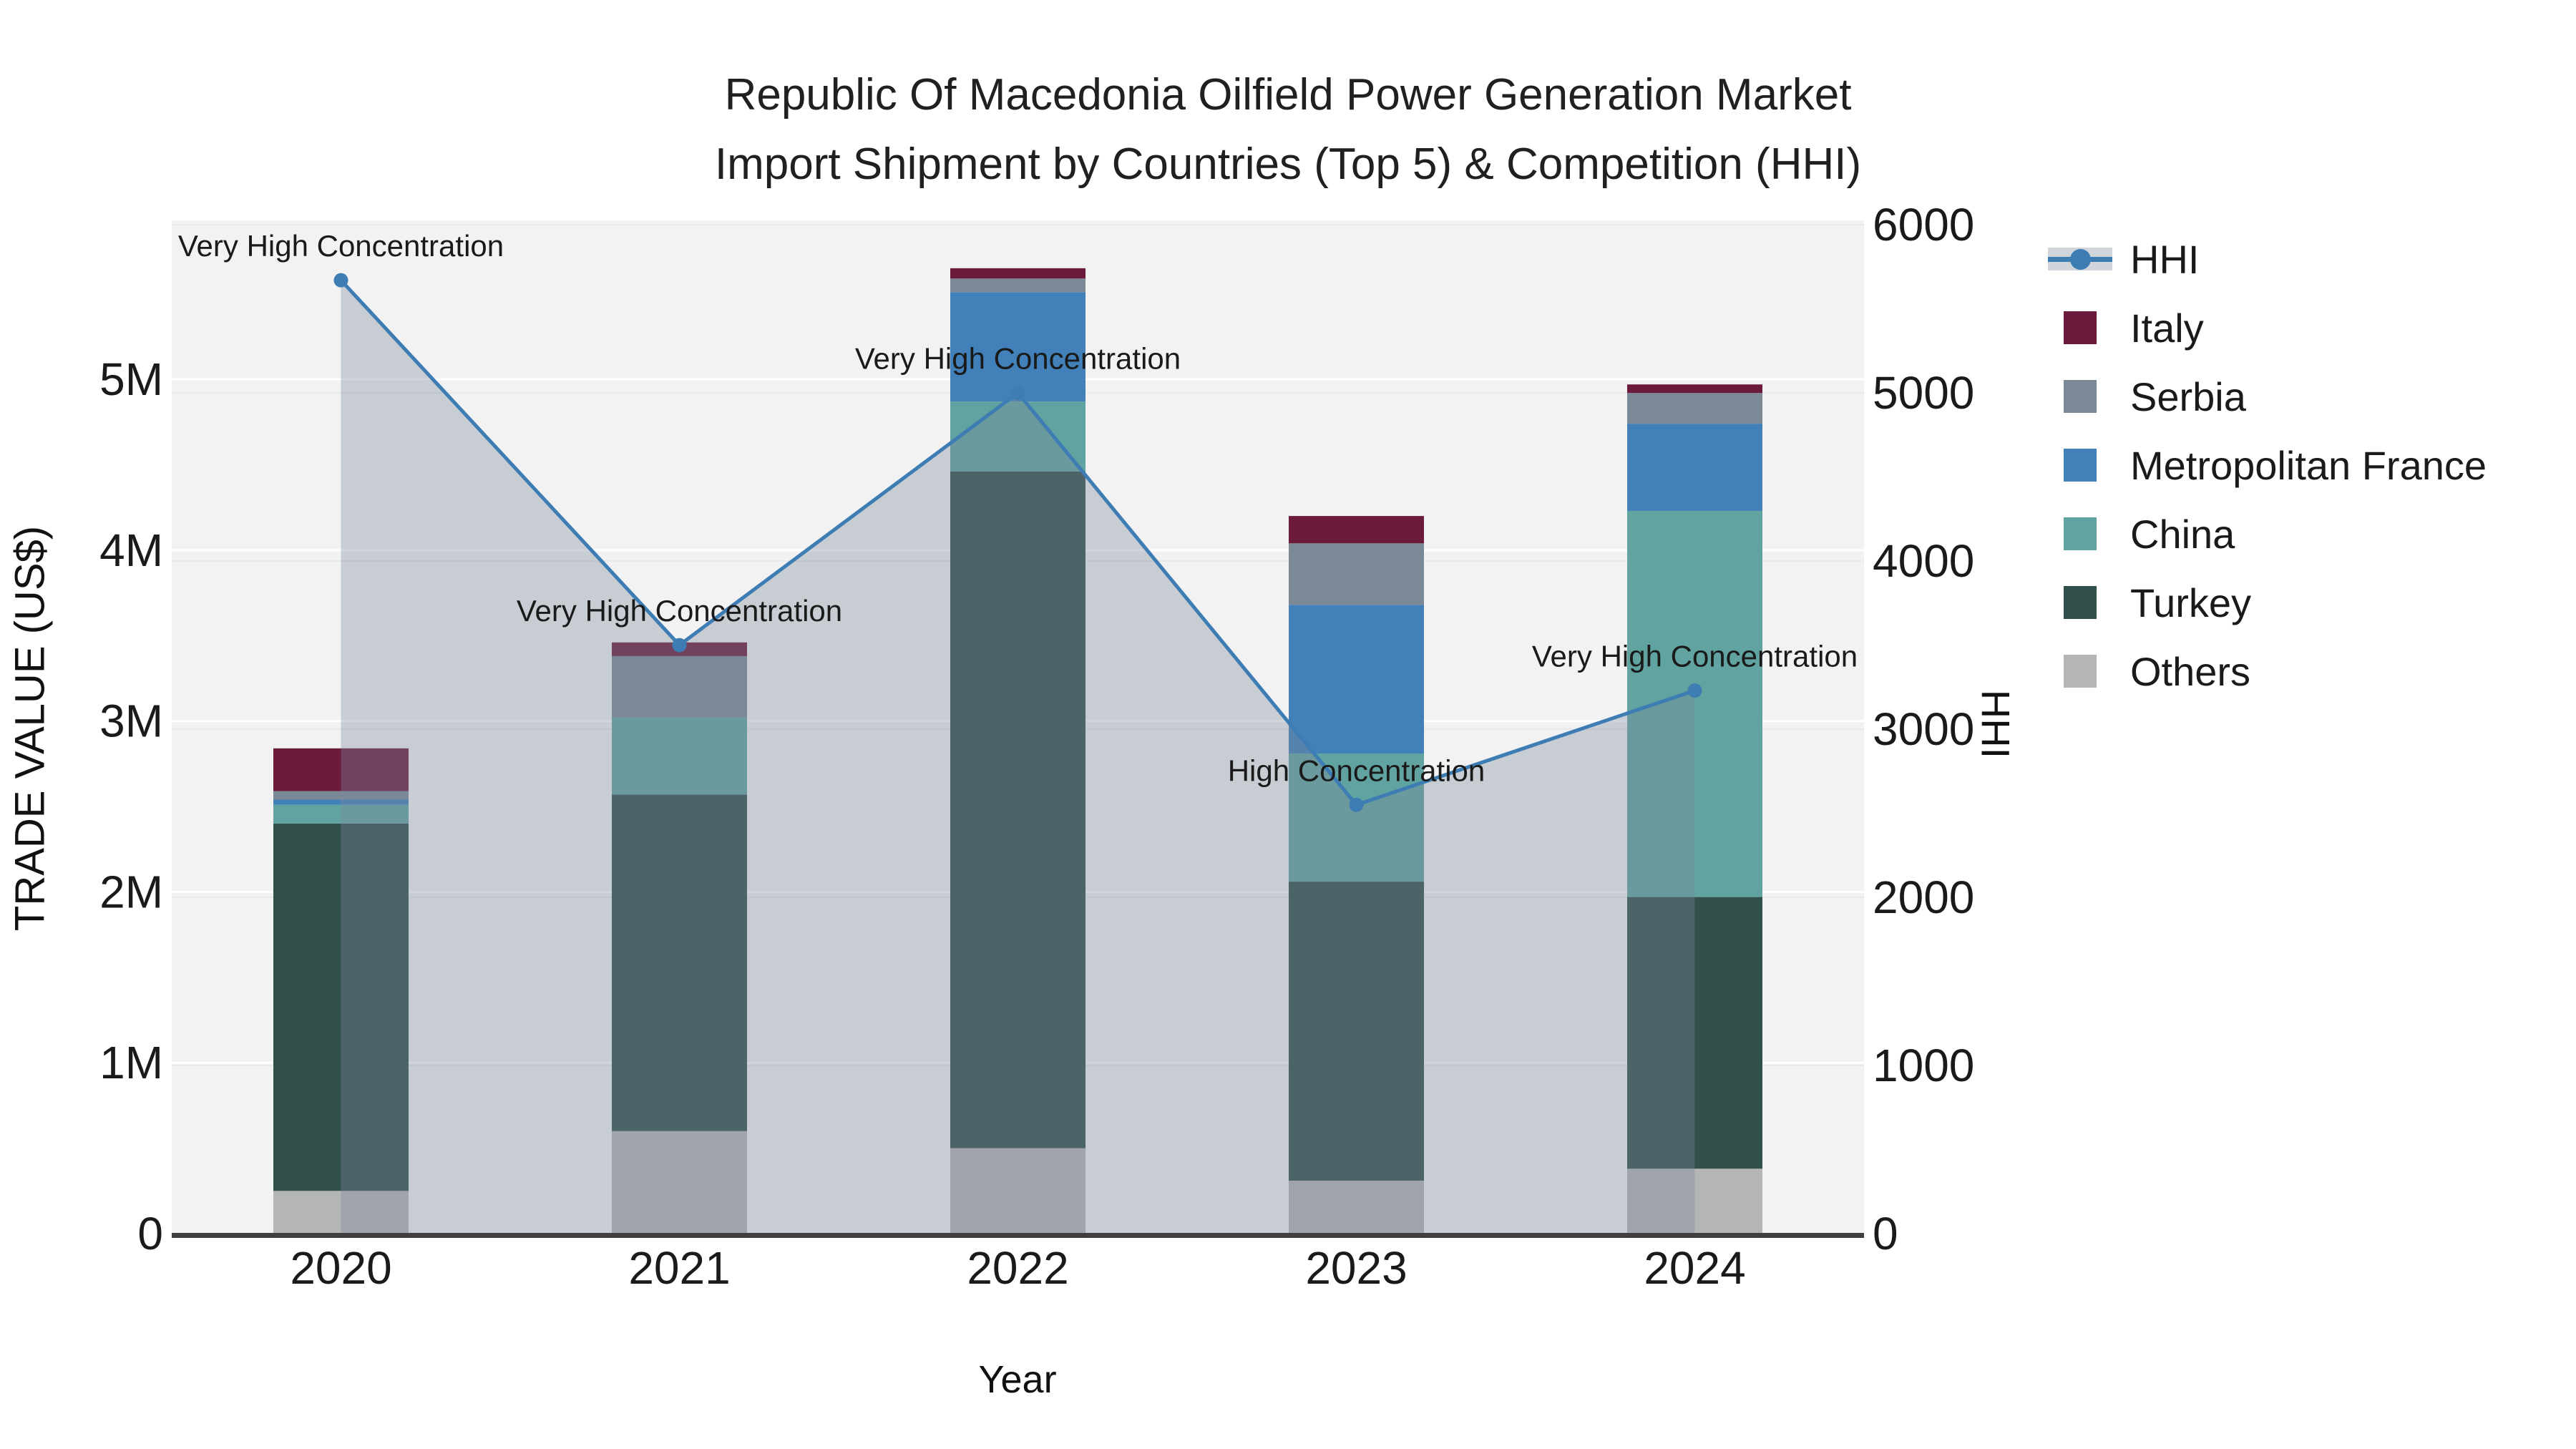  I want to click on annotation-2022: Very High Concentration, so click(1018, 359).